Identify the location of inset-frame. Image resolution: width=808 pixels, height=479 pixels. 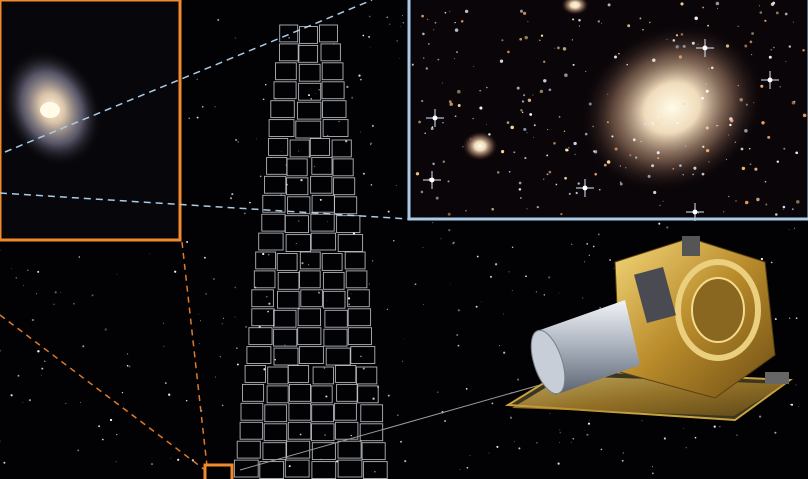
(91, 121).